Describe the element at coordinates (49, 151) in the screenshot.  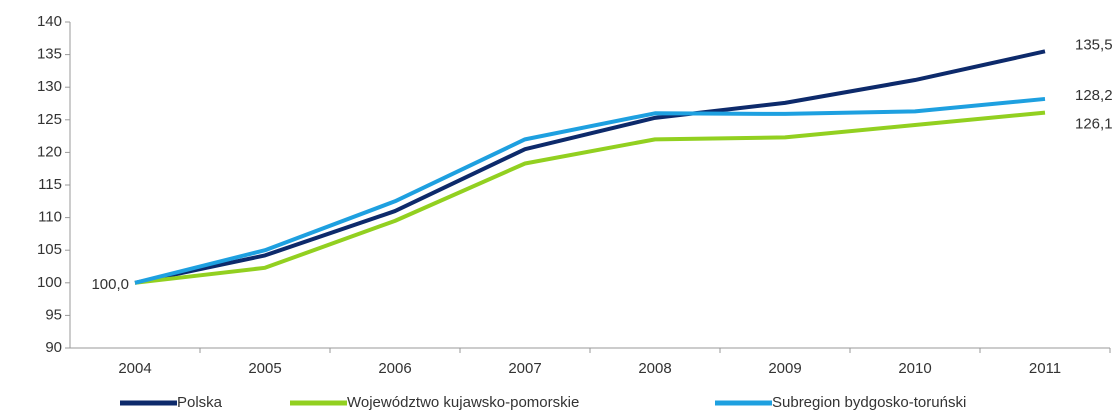
I see `y-tick-label: 120` at that location.